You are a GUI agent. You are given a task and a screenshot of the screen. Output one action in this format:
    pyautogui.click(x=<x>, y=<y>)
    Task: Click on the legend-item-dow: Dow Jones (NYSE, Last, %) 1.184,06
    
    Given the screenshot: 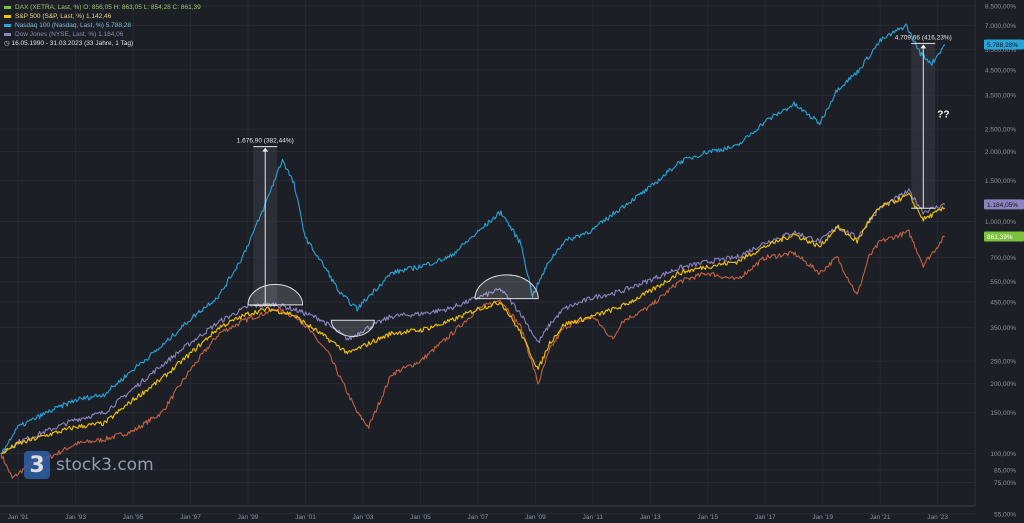 What is the action you would take?
    pyautogui.click(x=102, y=34)
    